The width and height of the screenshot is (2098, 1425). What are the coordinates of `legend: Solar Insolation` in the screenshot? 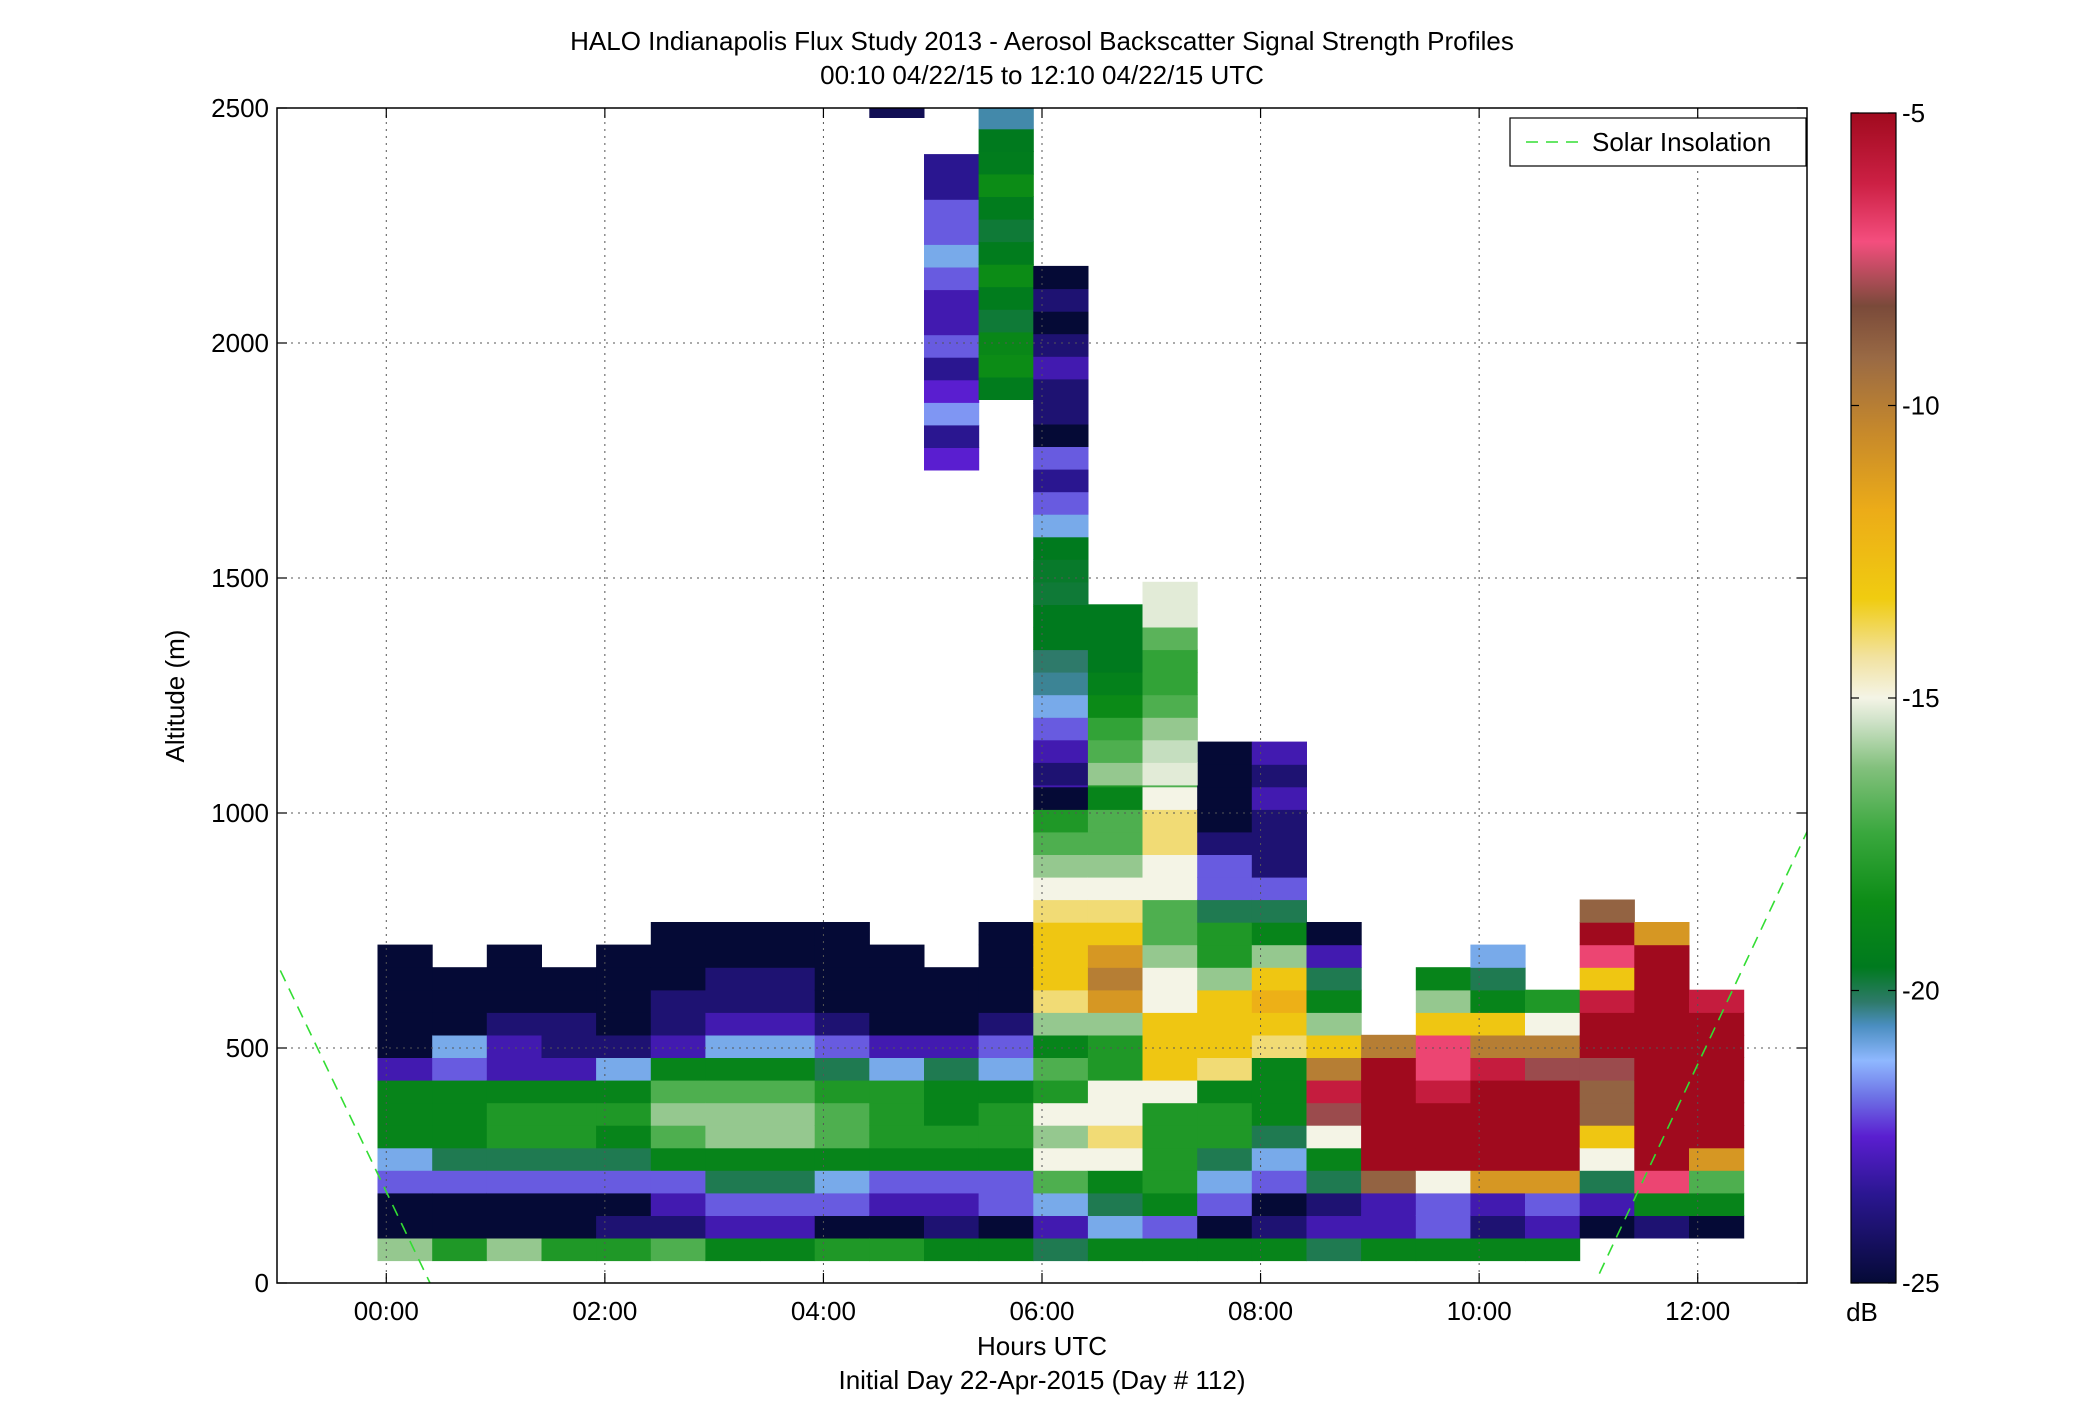 It's located at (1658, 142).